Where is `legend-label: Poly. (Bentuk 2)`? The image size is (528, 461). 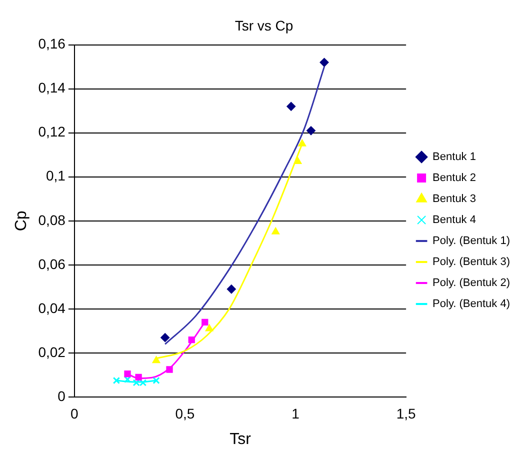 legend-label: Poly. (Bentuk 2) is located at coordinates (471, 283).